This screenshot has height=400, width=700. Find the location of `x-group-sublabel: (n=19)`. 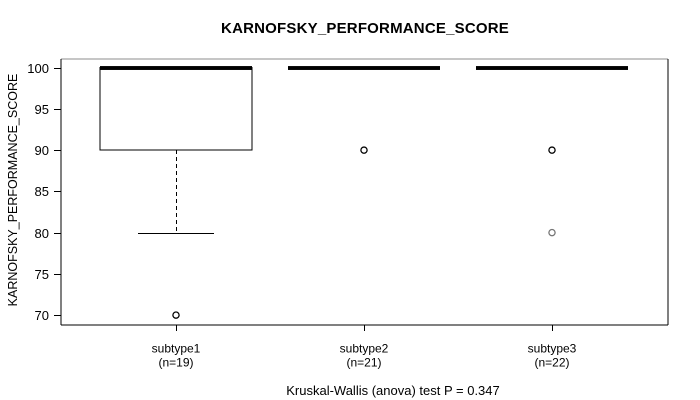

x-group-sublabel: (n=19) is located at coordinates (175, 363).